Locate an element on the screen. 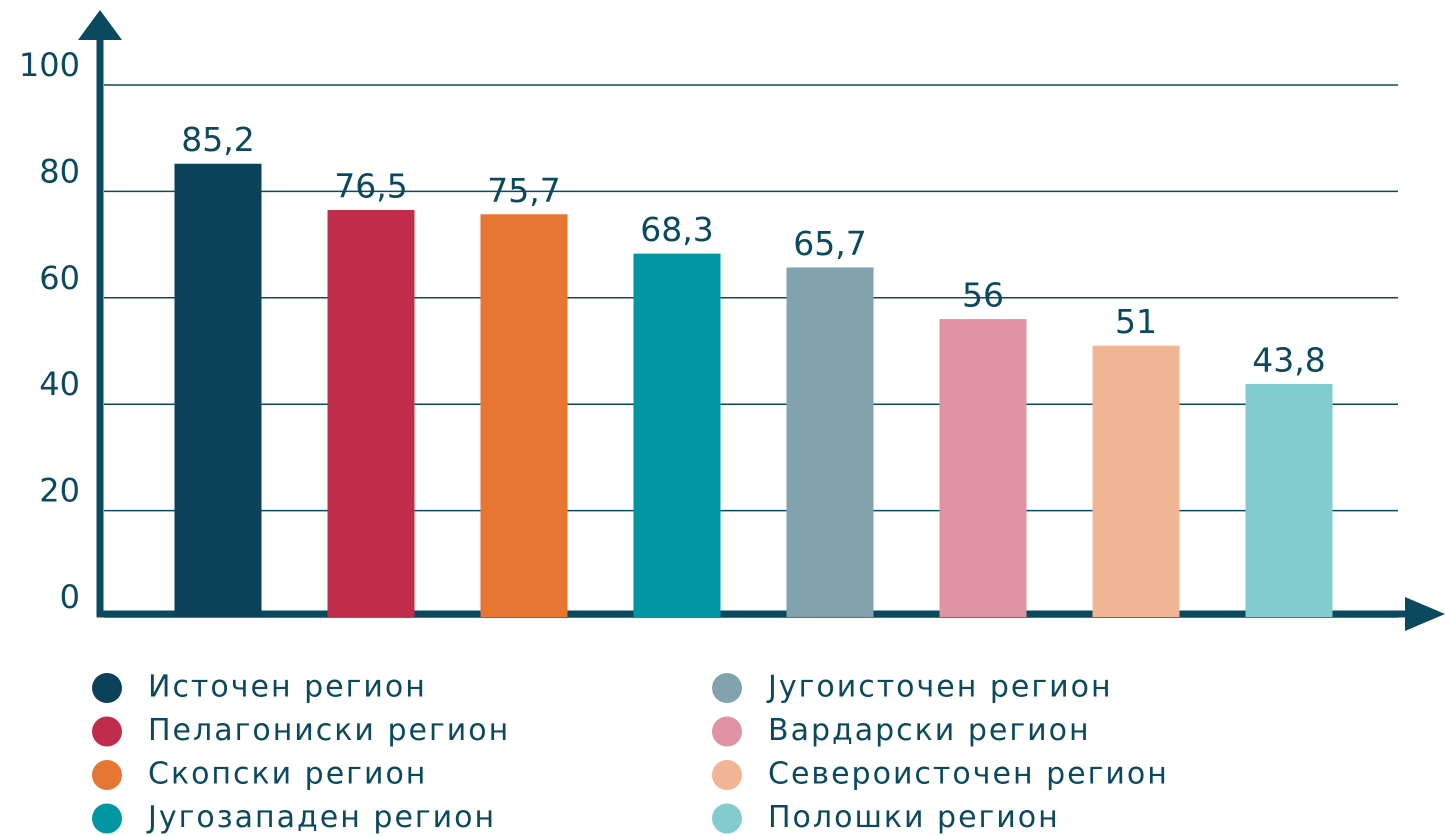  data-label: 68,3 is located at coordinates (676, 229).